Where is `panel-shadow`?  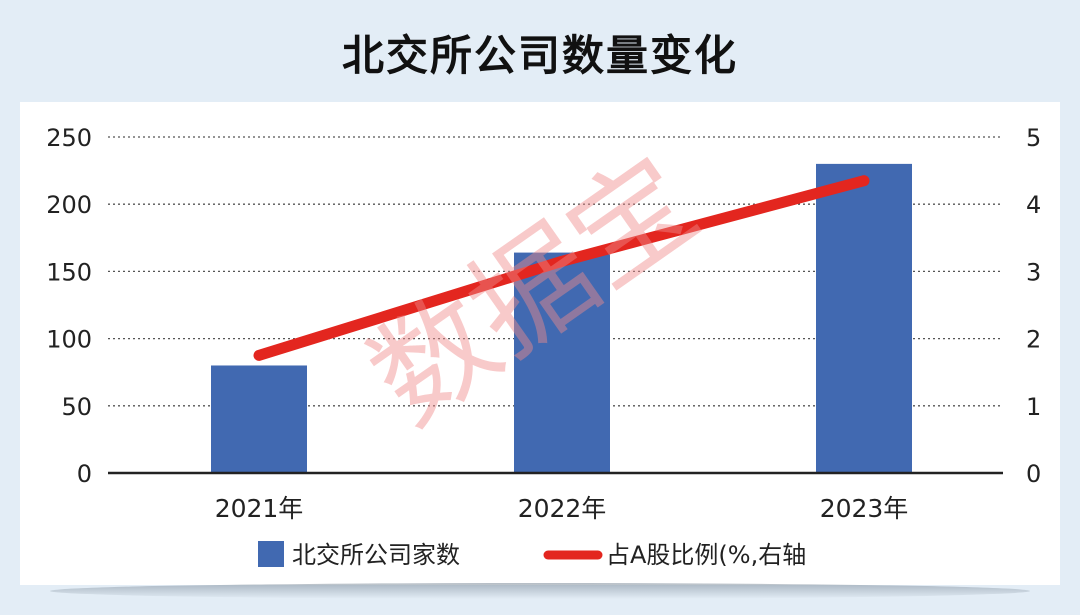 panel-shadow is located at coordinates (540, 591).